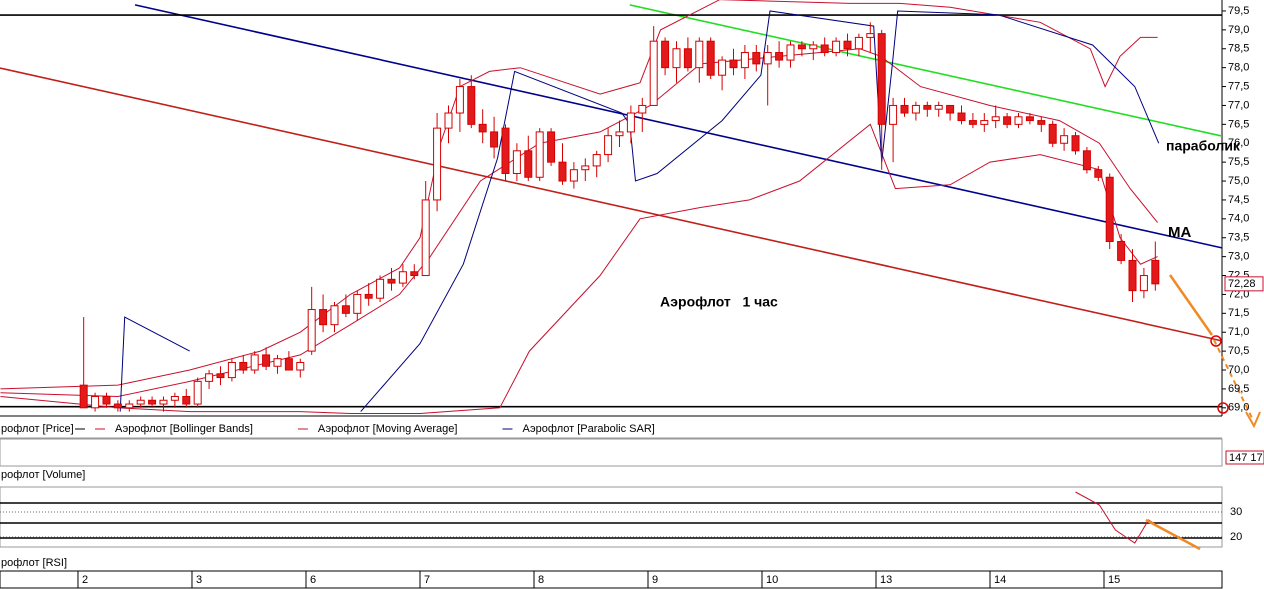 This screenshot has height=589, width=1264. What do you see at coordinates (1246, 458) in the screenshot?
I see `volume-value: 147 17` at bounding box center [1246, 458].